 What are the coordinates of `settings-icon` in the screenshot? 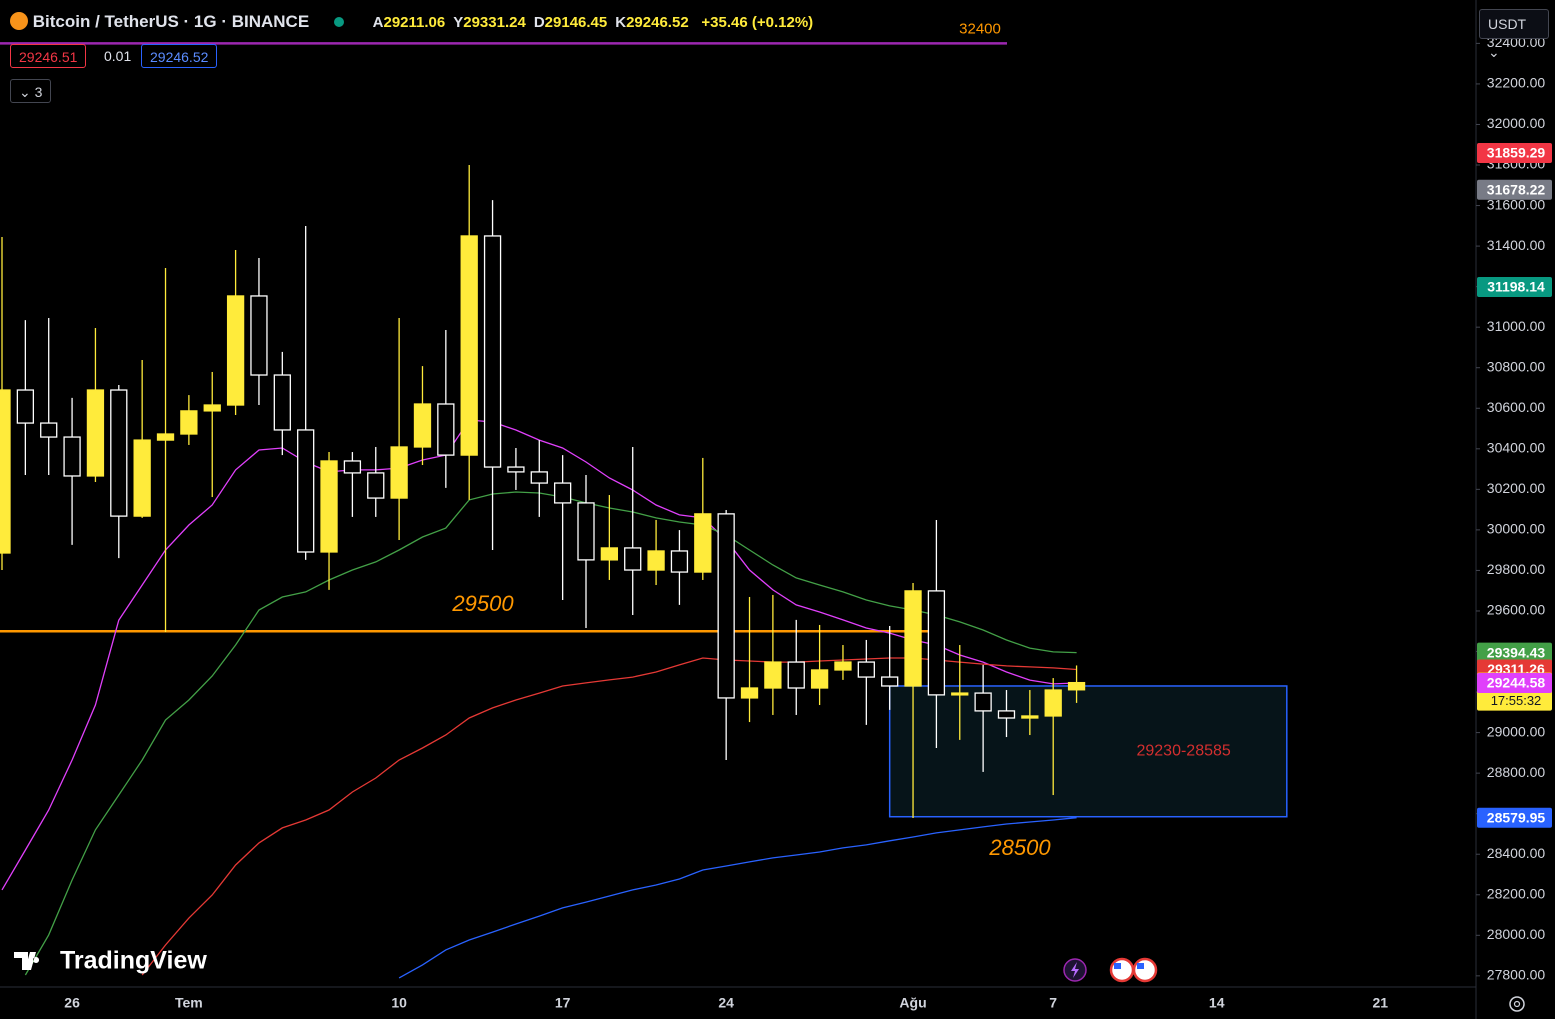 It's located at (1517, 1004).